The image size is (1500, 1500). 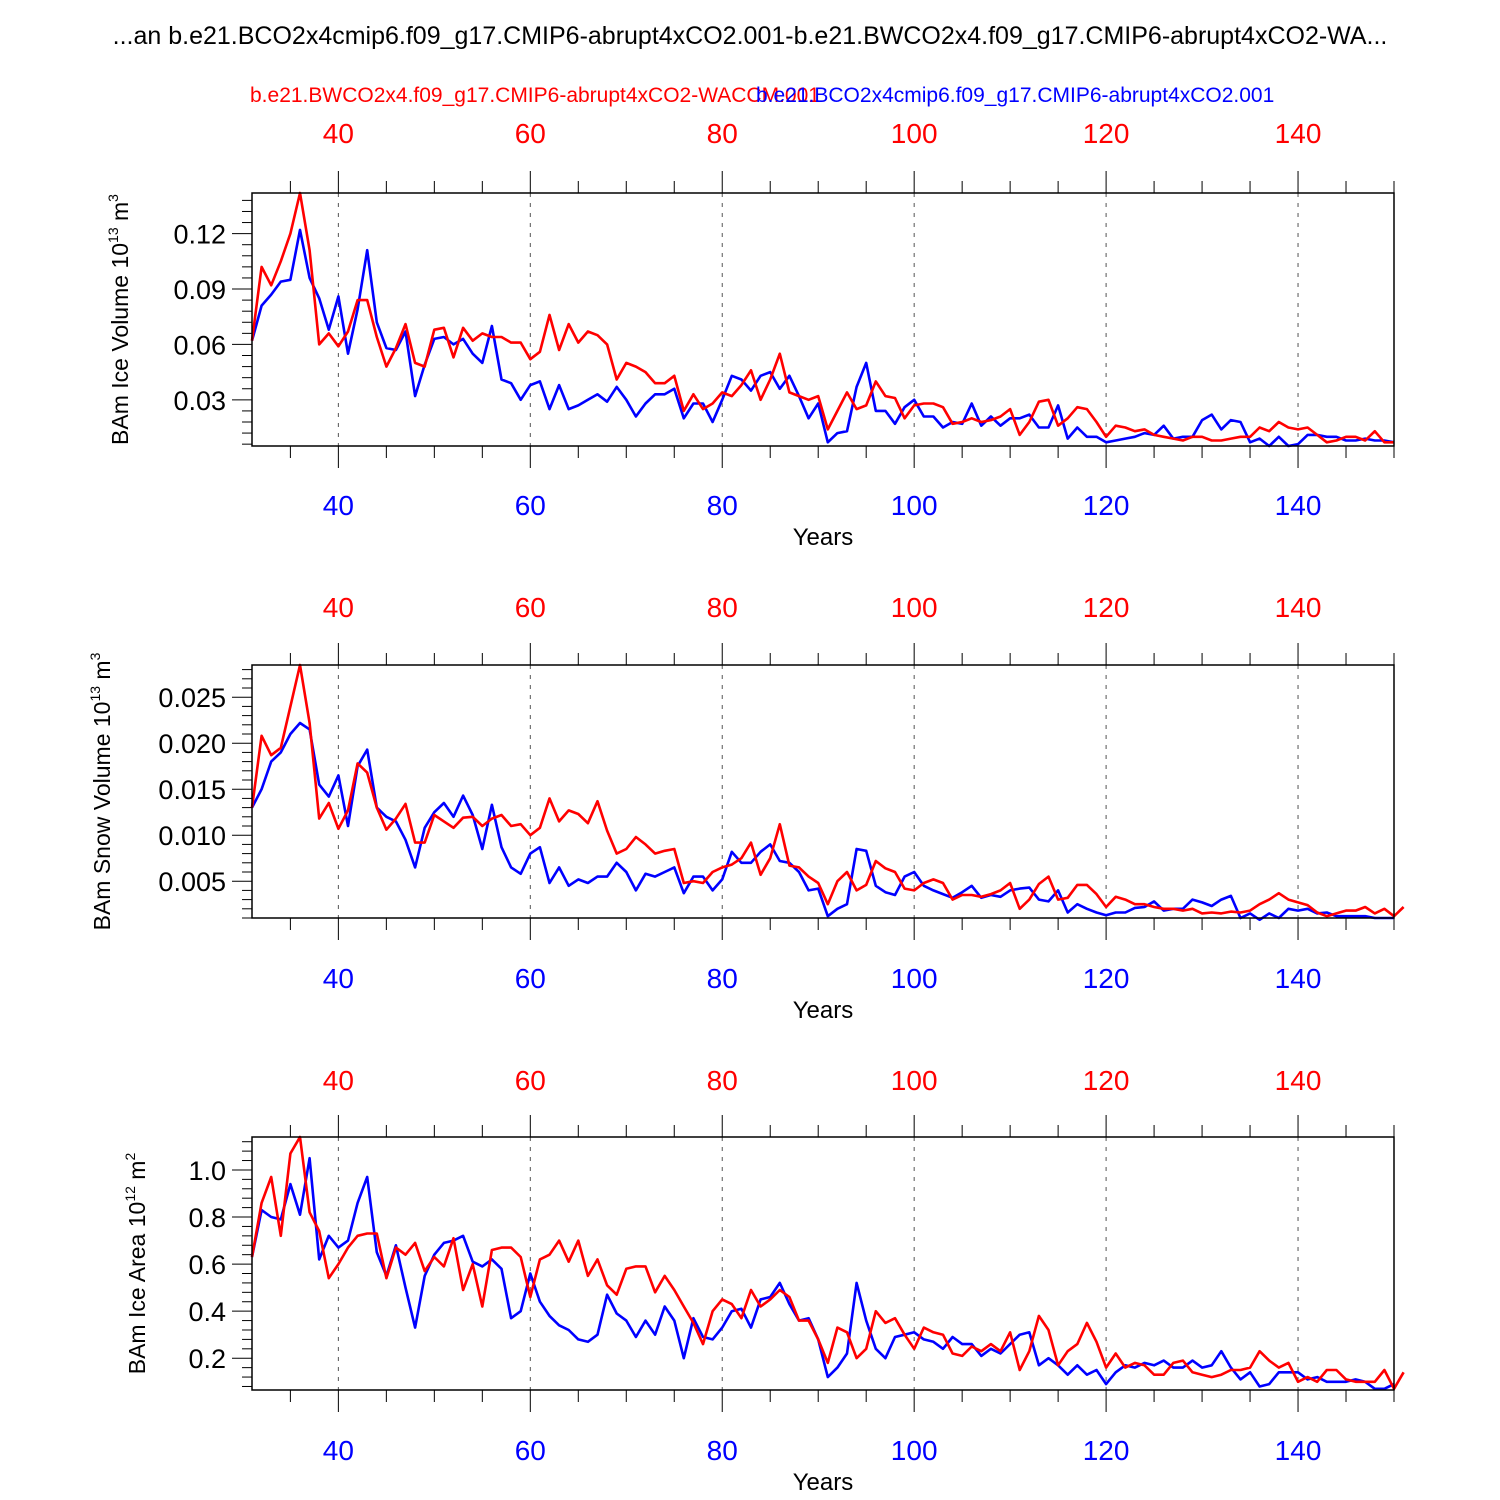 What do you see at coordinates (192, 836) in the screenshot?
I see `y-tick-label: 0.010` at bounding box center [192, 836].